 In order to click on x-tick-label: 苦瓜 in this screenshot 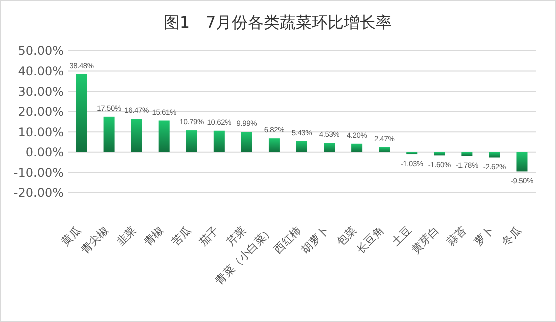, I will do `click(181, 236)`.